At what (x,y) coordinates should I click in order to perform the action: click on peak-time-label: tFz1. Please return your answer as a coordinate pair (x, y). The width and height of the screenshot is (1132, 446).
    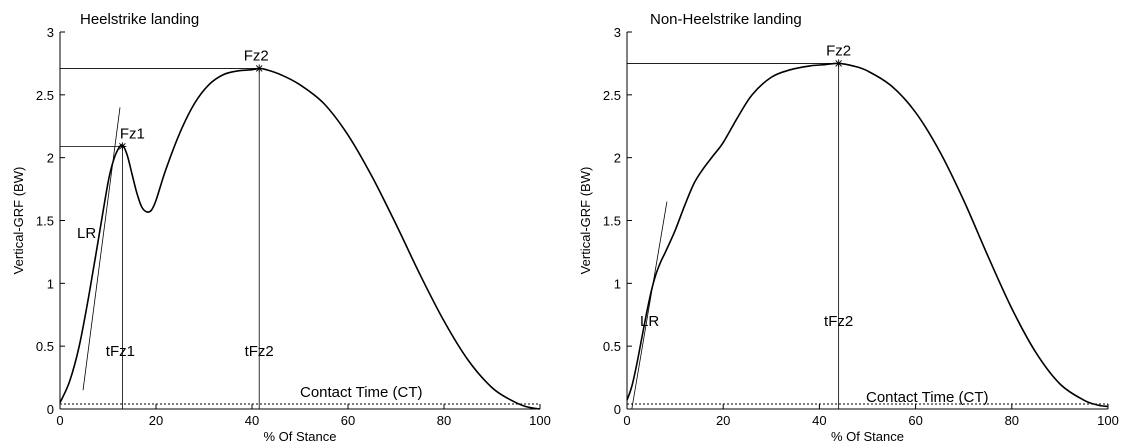
    Looking at the image, I should click on (120, 351).